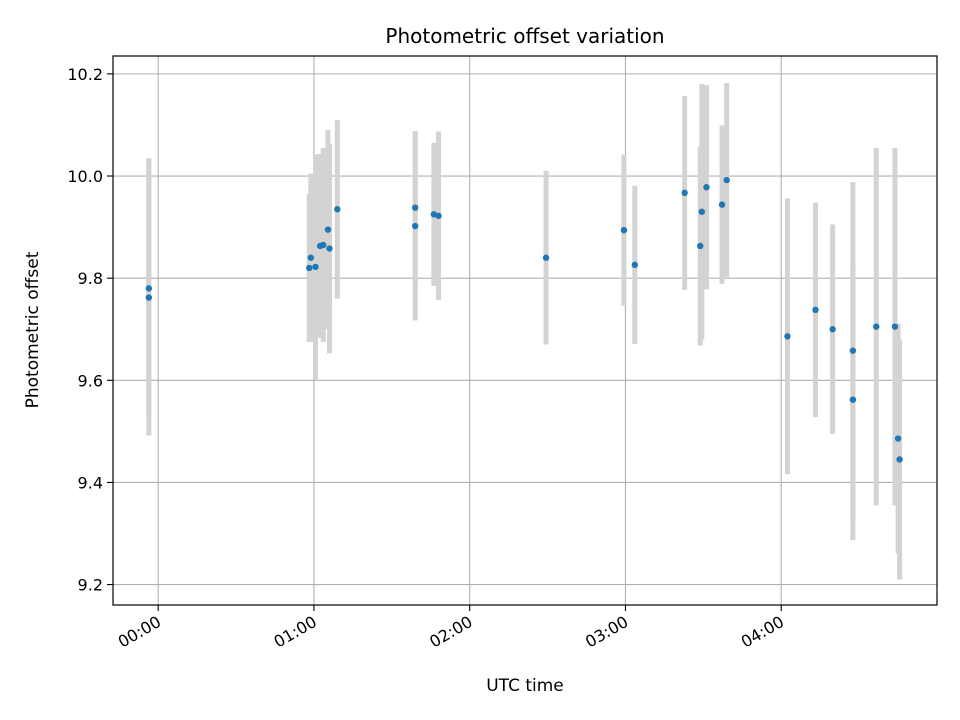 This screenshot has height=720, width=960. Describe the element at coordinates (90, 585) in the screenshot. I see `y-tick-label: 9.2` at that location.